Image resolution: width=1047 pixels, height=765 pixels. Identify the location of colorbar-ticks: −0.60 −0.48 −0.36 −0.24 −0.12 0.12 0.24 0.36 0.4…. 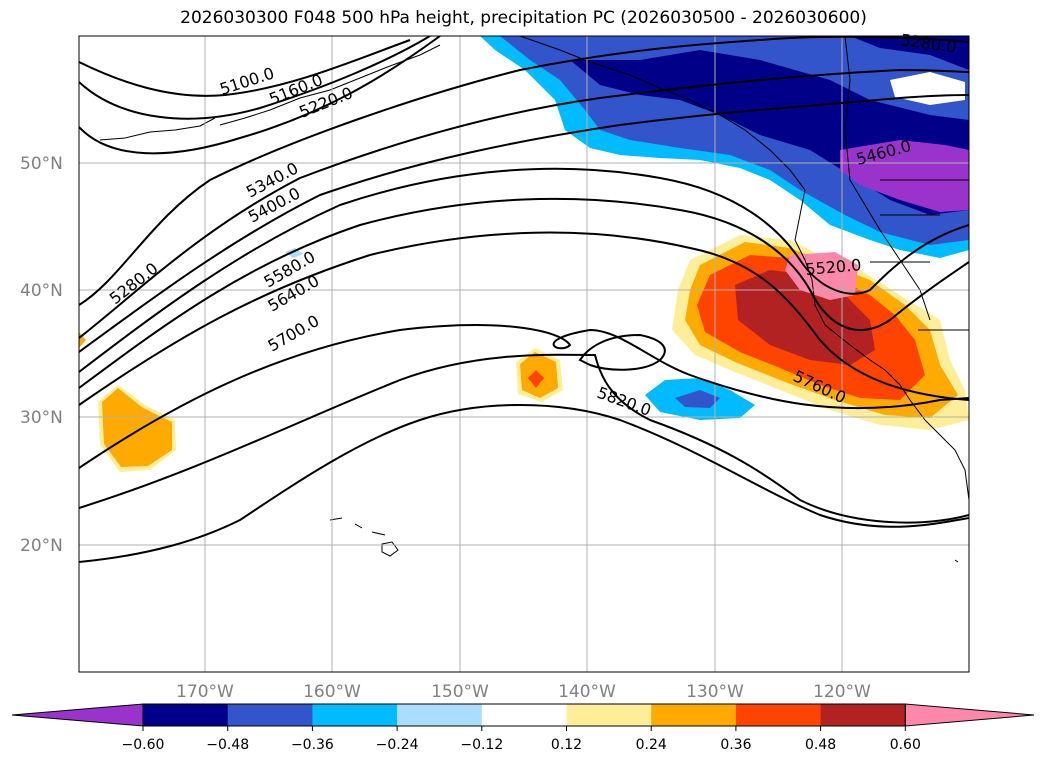
(521, 739).